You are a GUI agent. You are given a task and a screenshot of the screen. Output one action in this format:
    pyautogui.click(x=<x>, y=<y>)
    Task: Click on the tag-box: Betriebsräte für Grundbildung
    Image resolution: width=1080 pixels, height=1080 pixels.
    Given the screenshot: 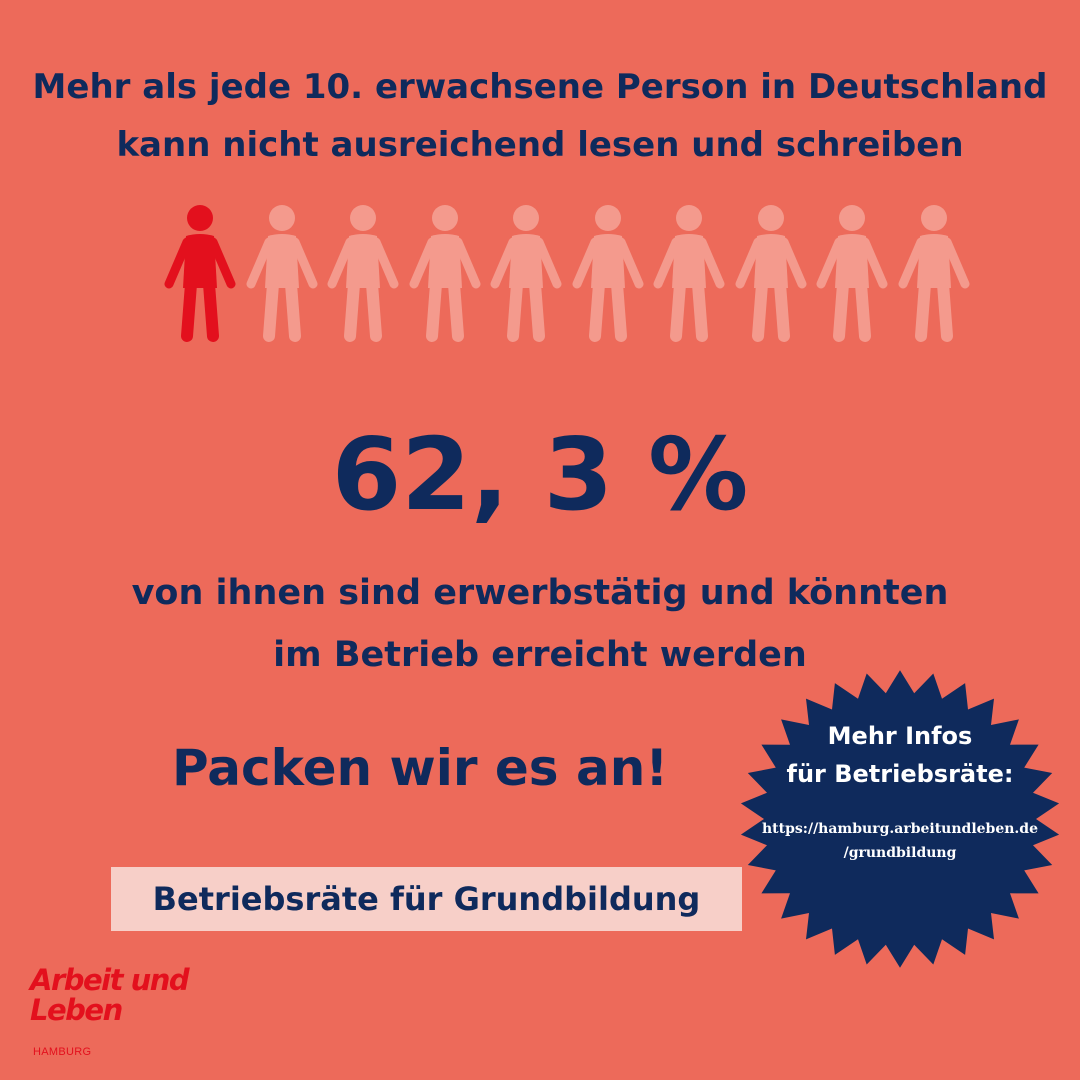 What is the action you would take?
    pyautogui.click(x=426, y=899)
    